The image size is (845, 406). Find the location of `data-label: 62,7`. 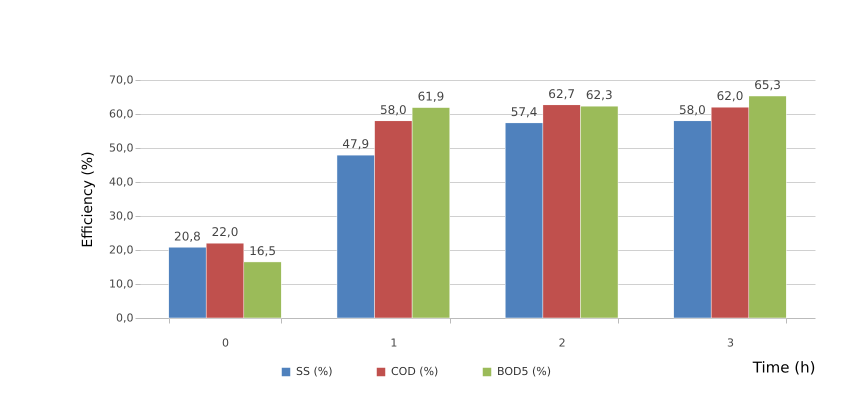

data-label: 62,7 is located at coordinates (562, 93).